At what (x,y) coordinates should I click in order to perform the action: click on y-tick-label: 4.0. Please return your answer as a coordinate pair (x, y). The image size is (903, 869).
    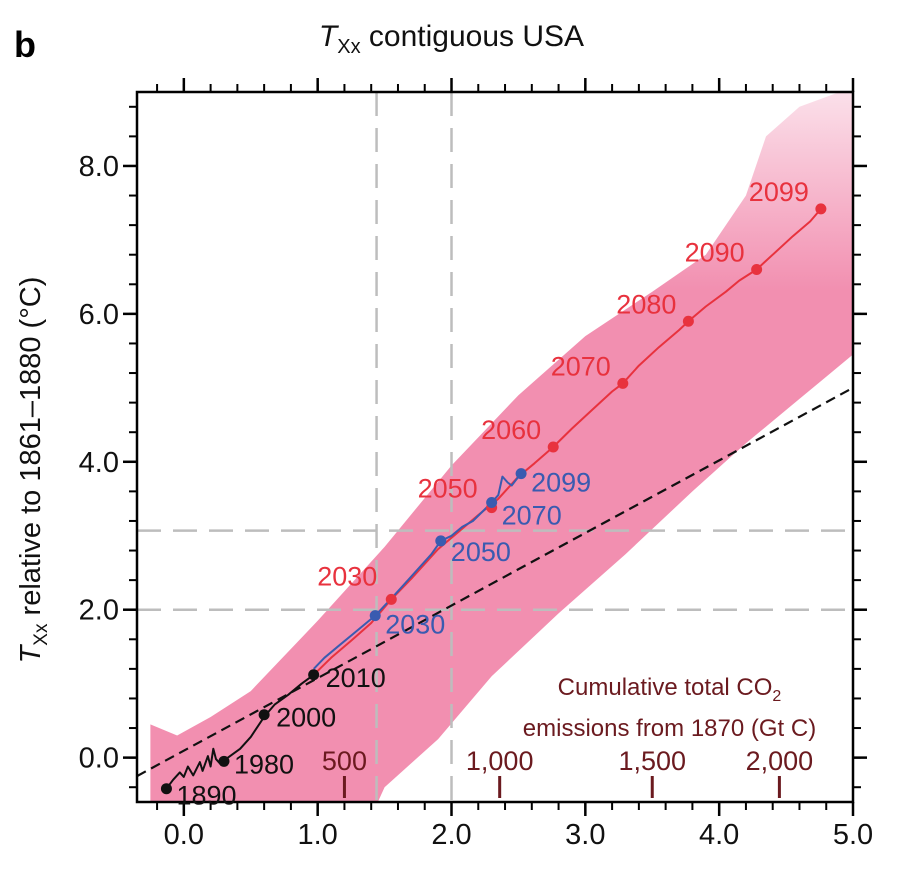
    Looking at the image, I should click on (99, 463).